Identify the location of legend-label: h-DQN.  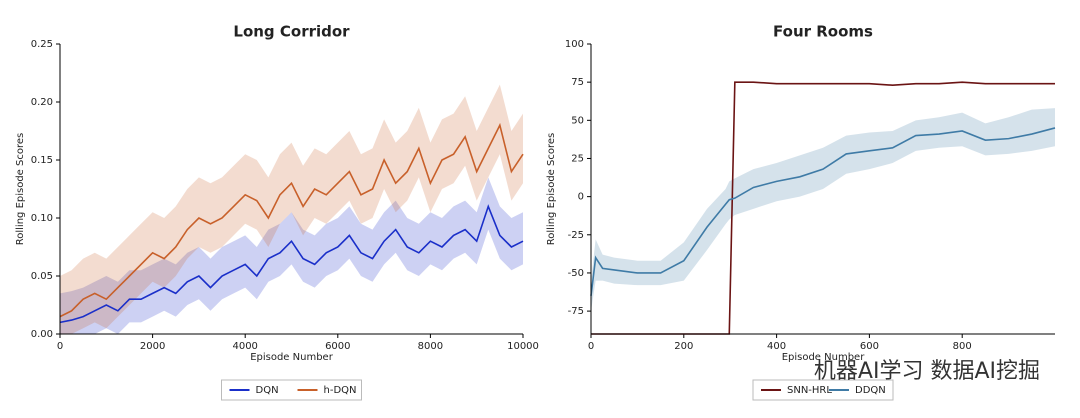
(340, 390).